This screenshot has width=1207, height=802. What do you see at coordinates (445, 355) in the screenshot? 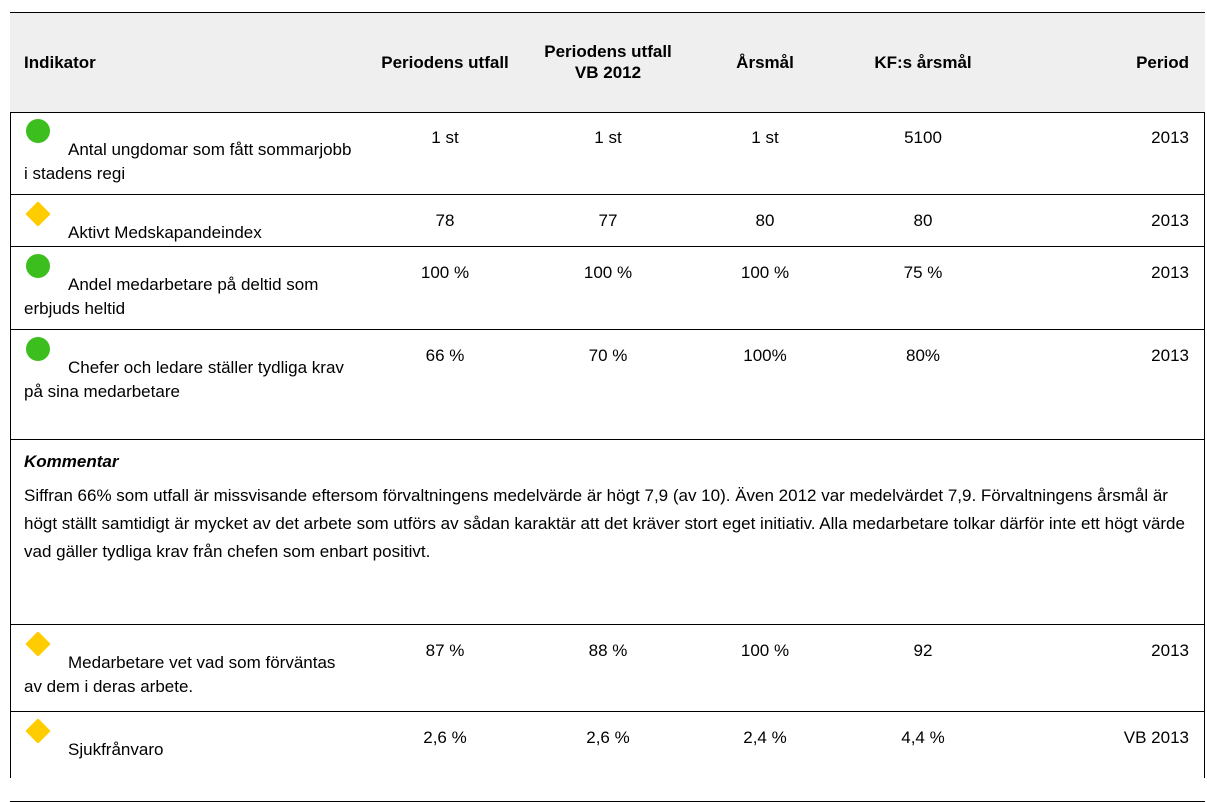
I see `value: 66 %` at bounding box center [445, 355].